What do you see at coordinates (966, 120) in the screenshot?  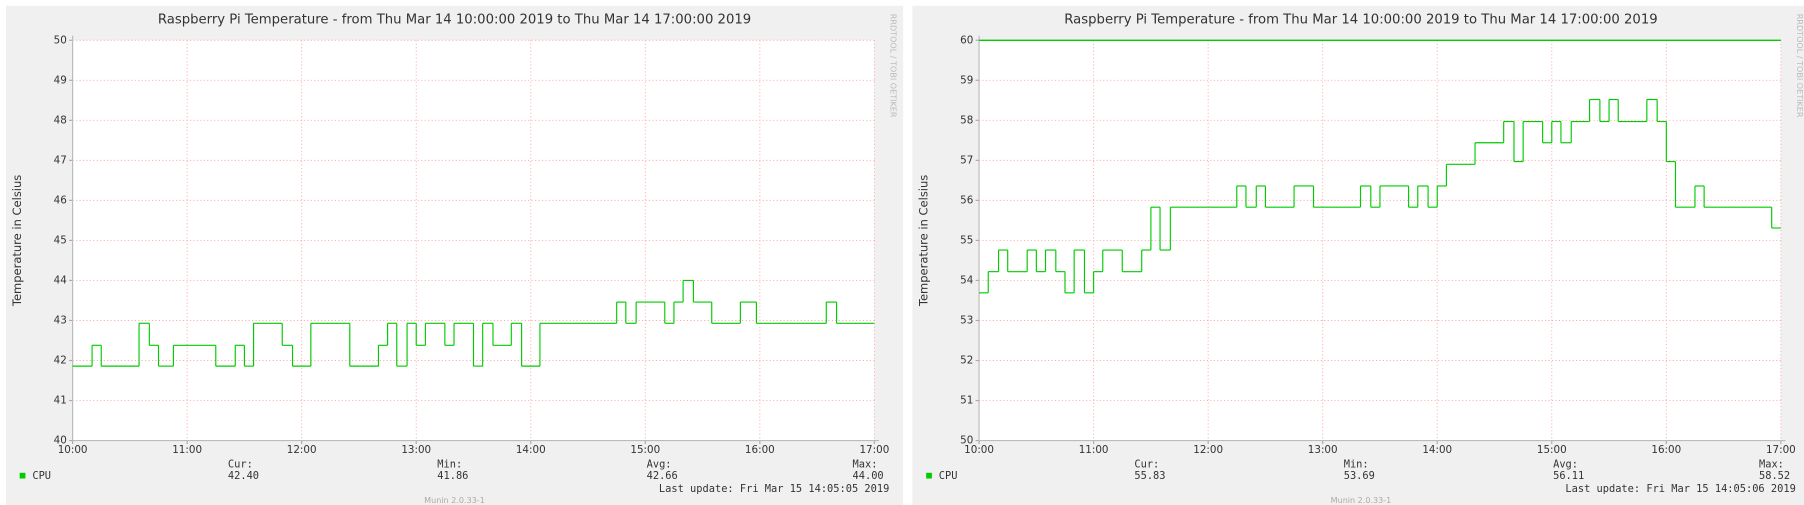 I see `y-tick-label: 58` at bounding box center [966, 120].